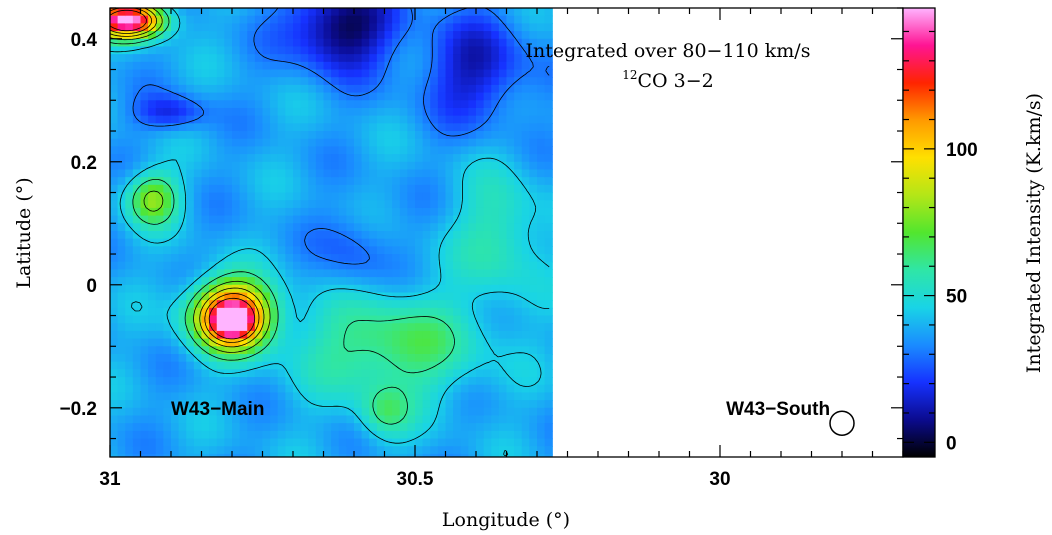  What do you see at coordinates (217, 409) in the screenshot?
I see `region-label-w43-main: W43−Main` at bounding box center [217, 409].